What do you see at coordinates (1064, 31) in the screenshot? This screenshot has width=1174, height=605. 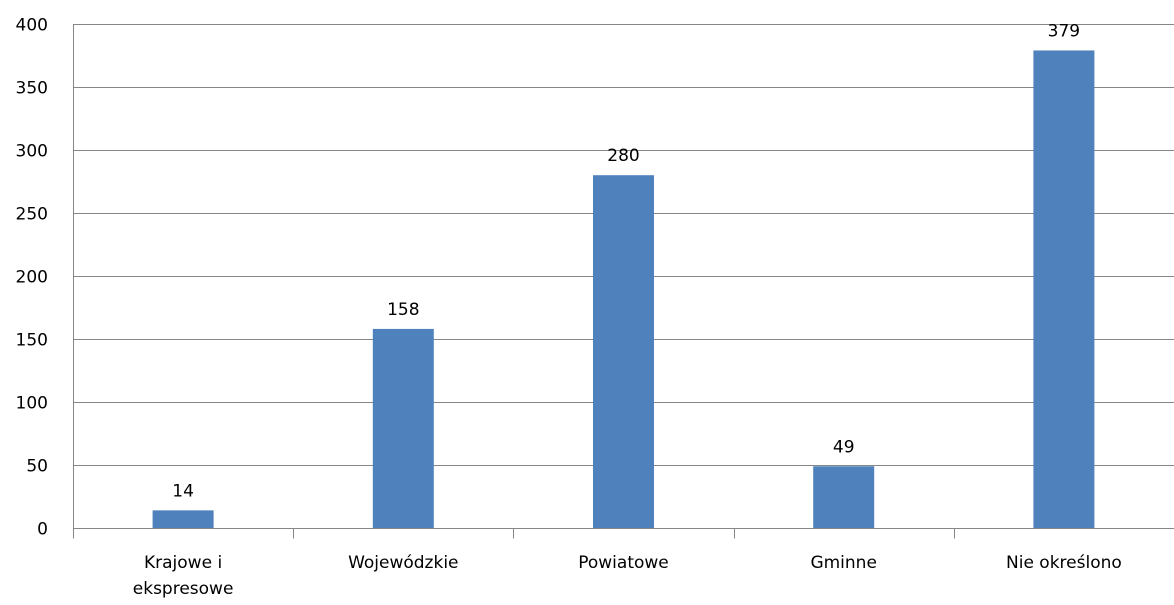 I see `data-label: 379` at bounding box center [1064, 31].